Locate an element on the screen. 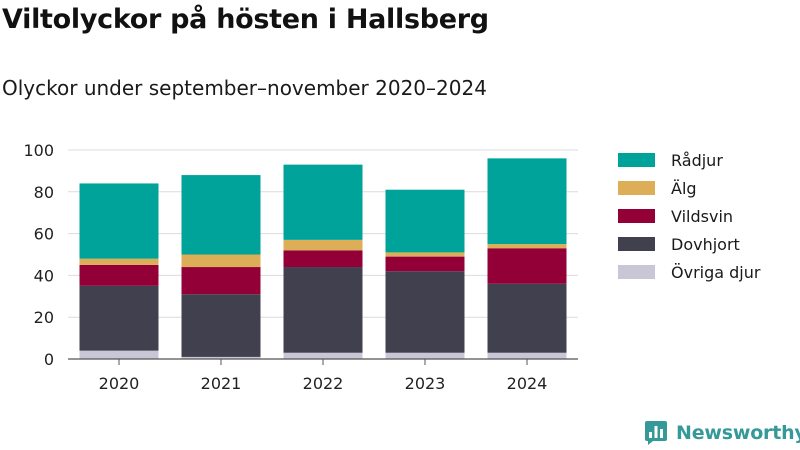  brand-name: Newsworthy is located at coordinates (738, 433).